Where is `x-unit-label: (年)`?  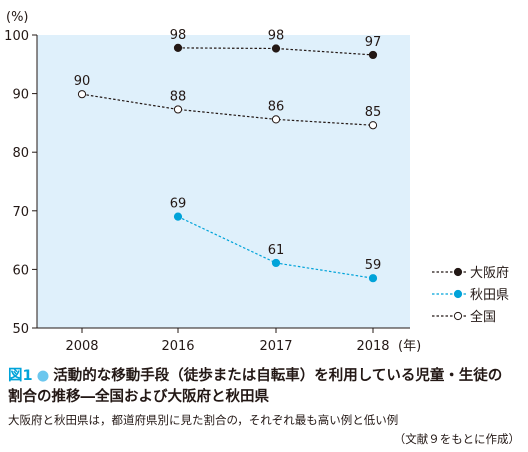
x-unit-label: (年) is located at coordinates (409, 346).